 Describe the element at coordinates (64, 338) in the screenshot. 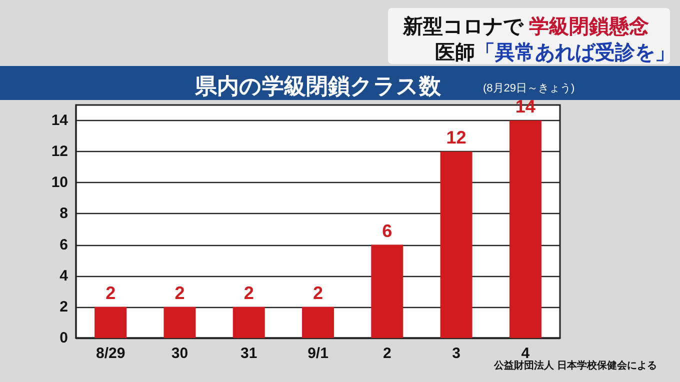

I see `y-tick-label: 0` at that location.